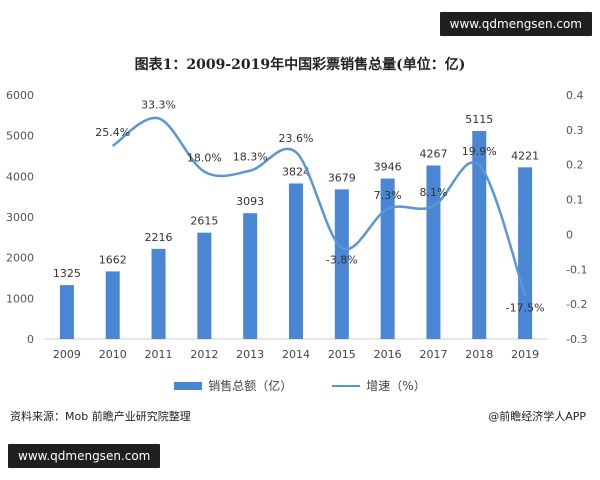 Image resolution: width=600 pixels, height=480 pixels. What do you see at coordinates (346, 385) in the screenshot?
I see `legend-swatch-line` at bounding box center [346, 385].